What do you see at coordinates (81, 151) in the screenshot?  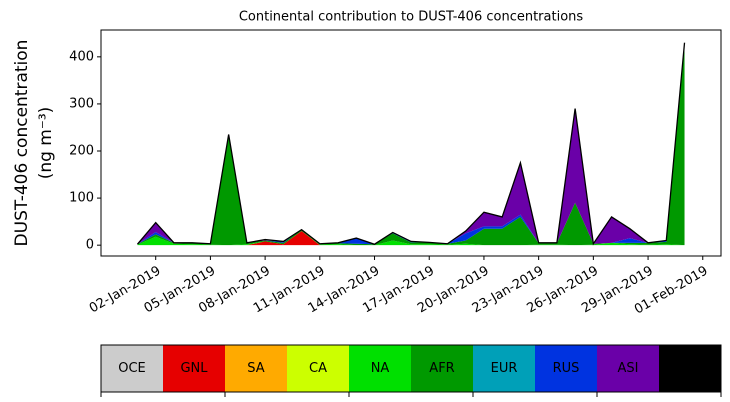 I see `y-tick-label: 200` at bounding box center [81, 151].